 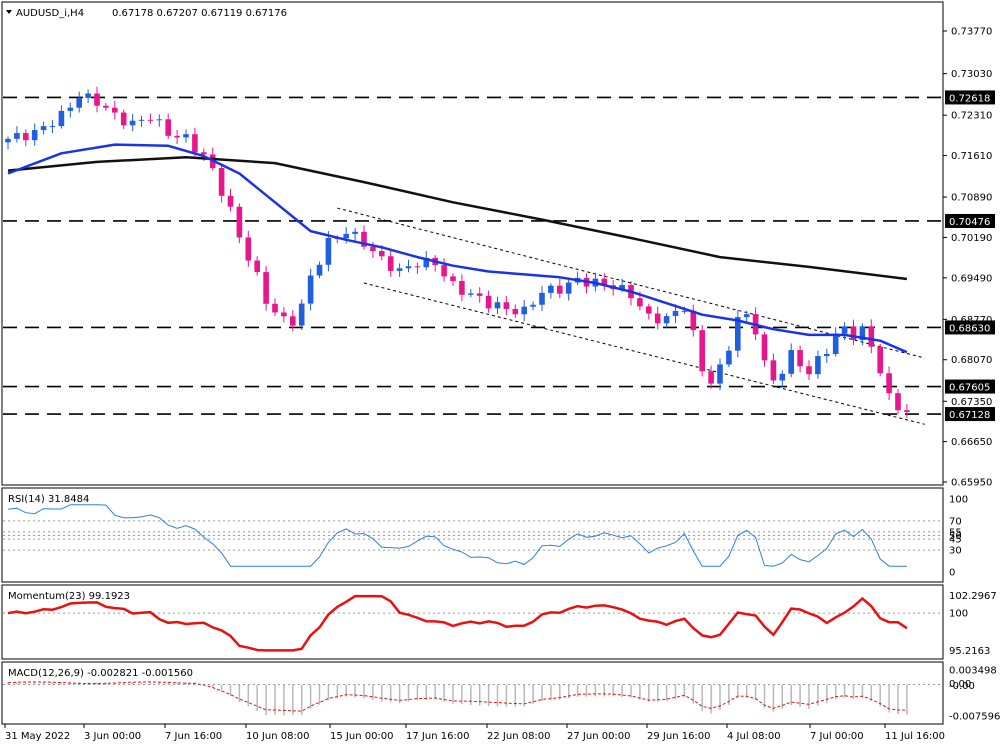 I want to click on time-tick-label: 7 Jun 16:00, so click(x=193, y=736).